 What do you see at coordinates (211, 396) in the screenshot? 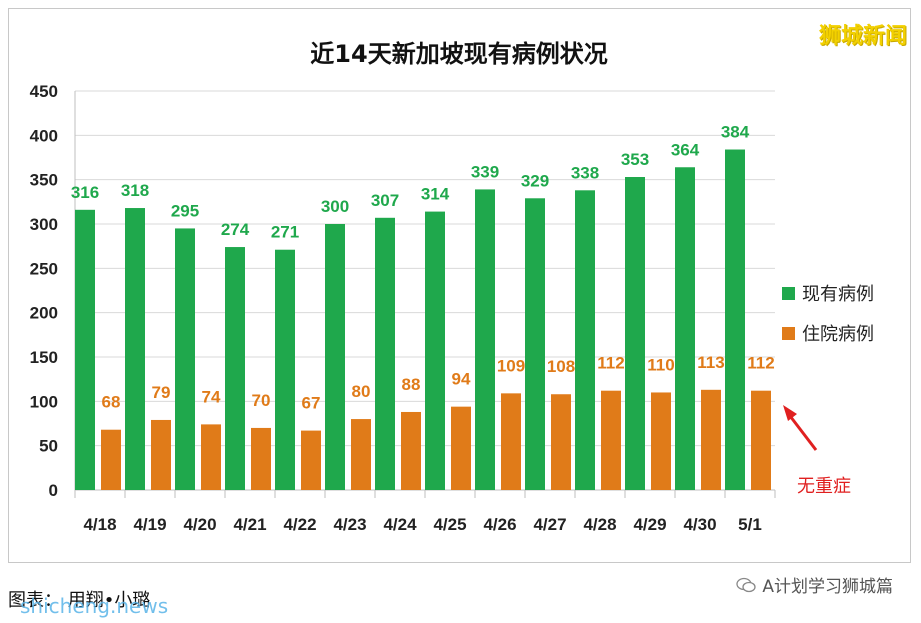
I see `data-label-hospital: 74` at bounding box center [211, 396].